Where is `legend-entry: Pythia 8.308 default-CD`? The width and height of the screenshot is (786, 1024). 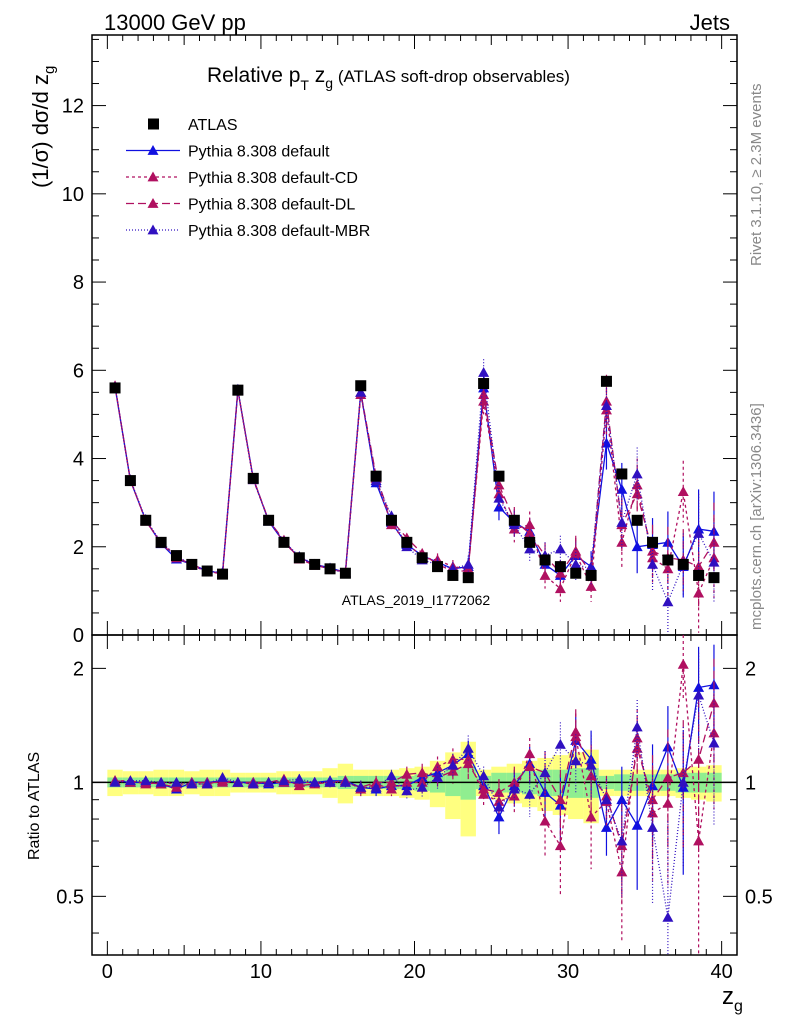 legend-entry: Pythia 8.308 default-CD is located at coordinates (242, 178).